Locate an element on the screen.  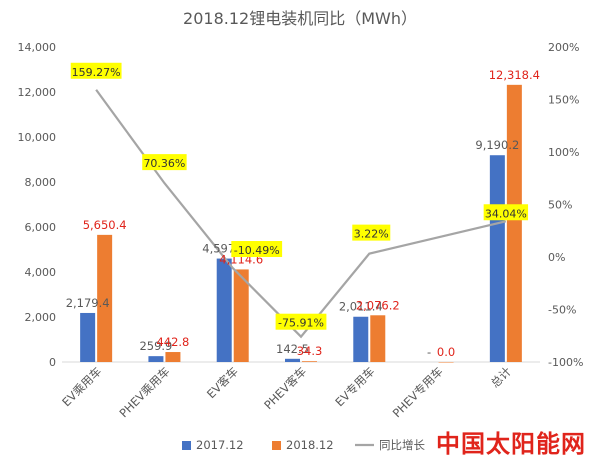
data-label-2018-12: 2,076.2 is located at coordinates (378, 305).